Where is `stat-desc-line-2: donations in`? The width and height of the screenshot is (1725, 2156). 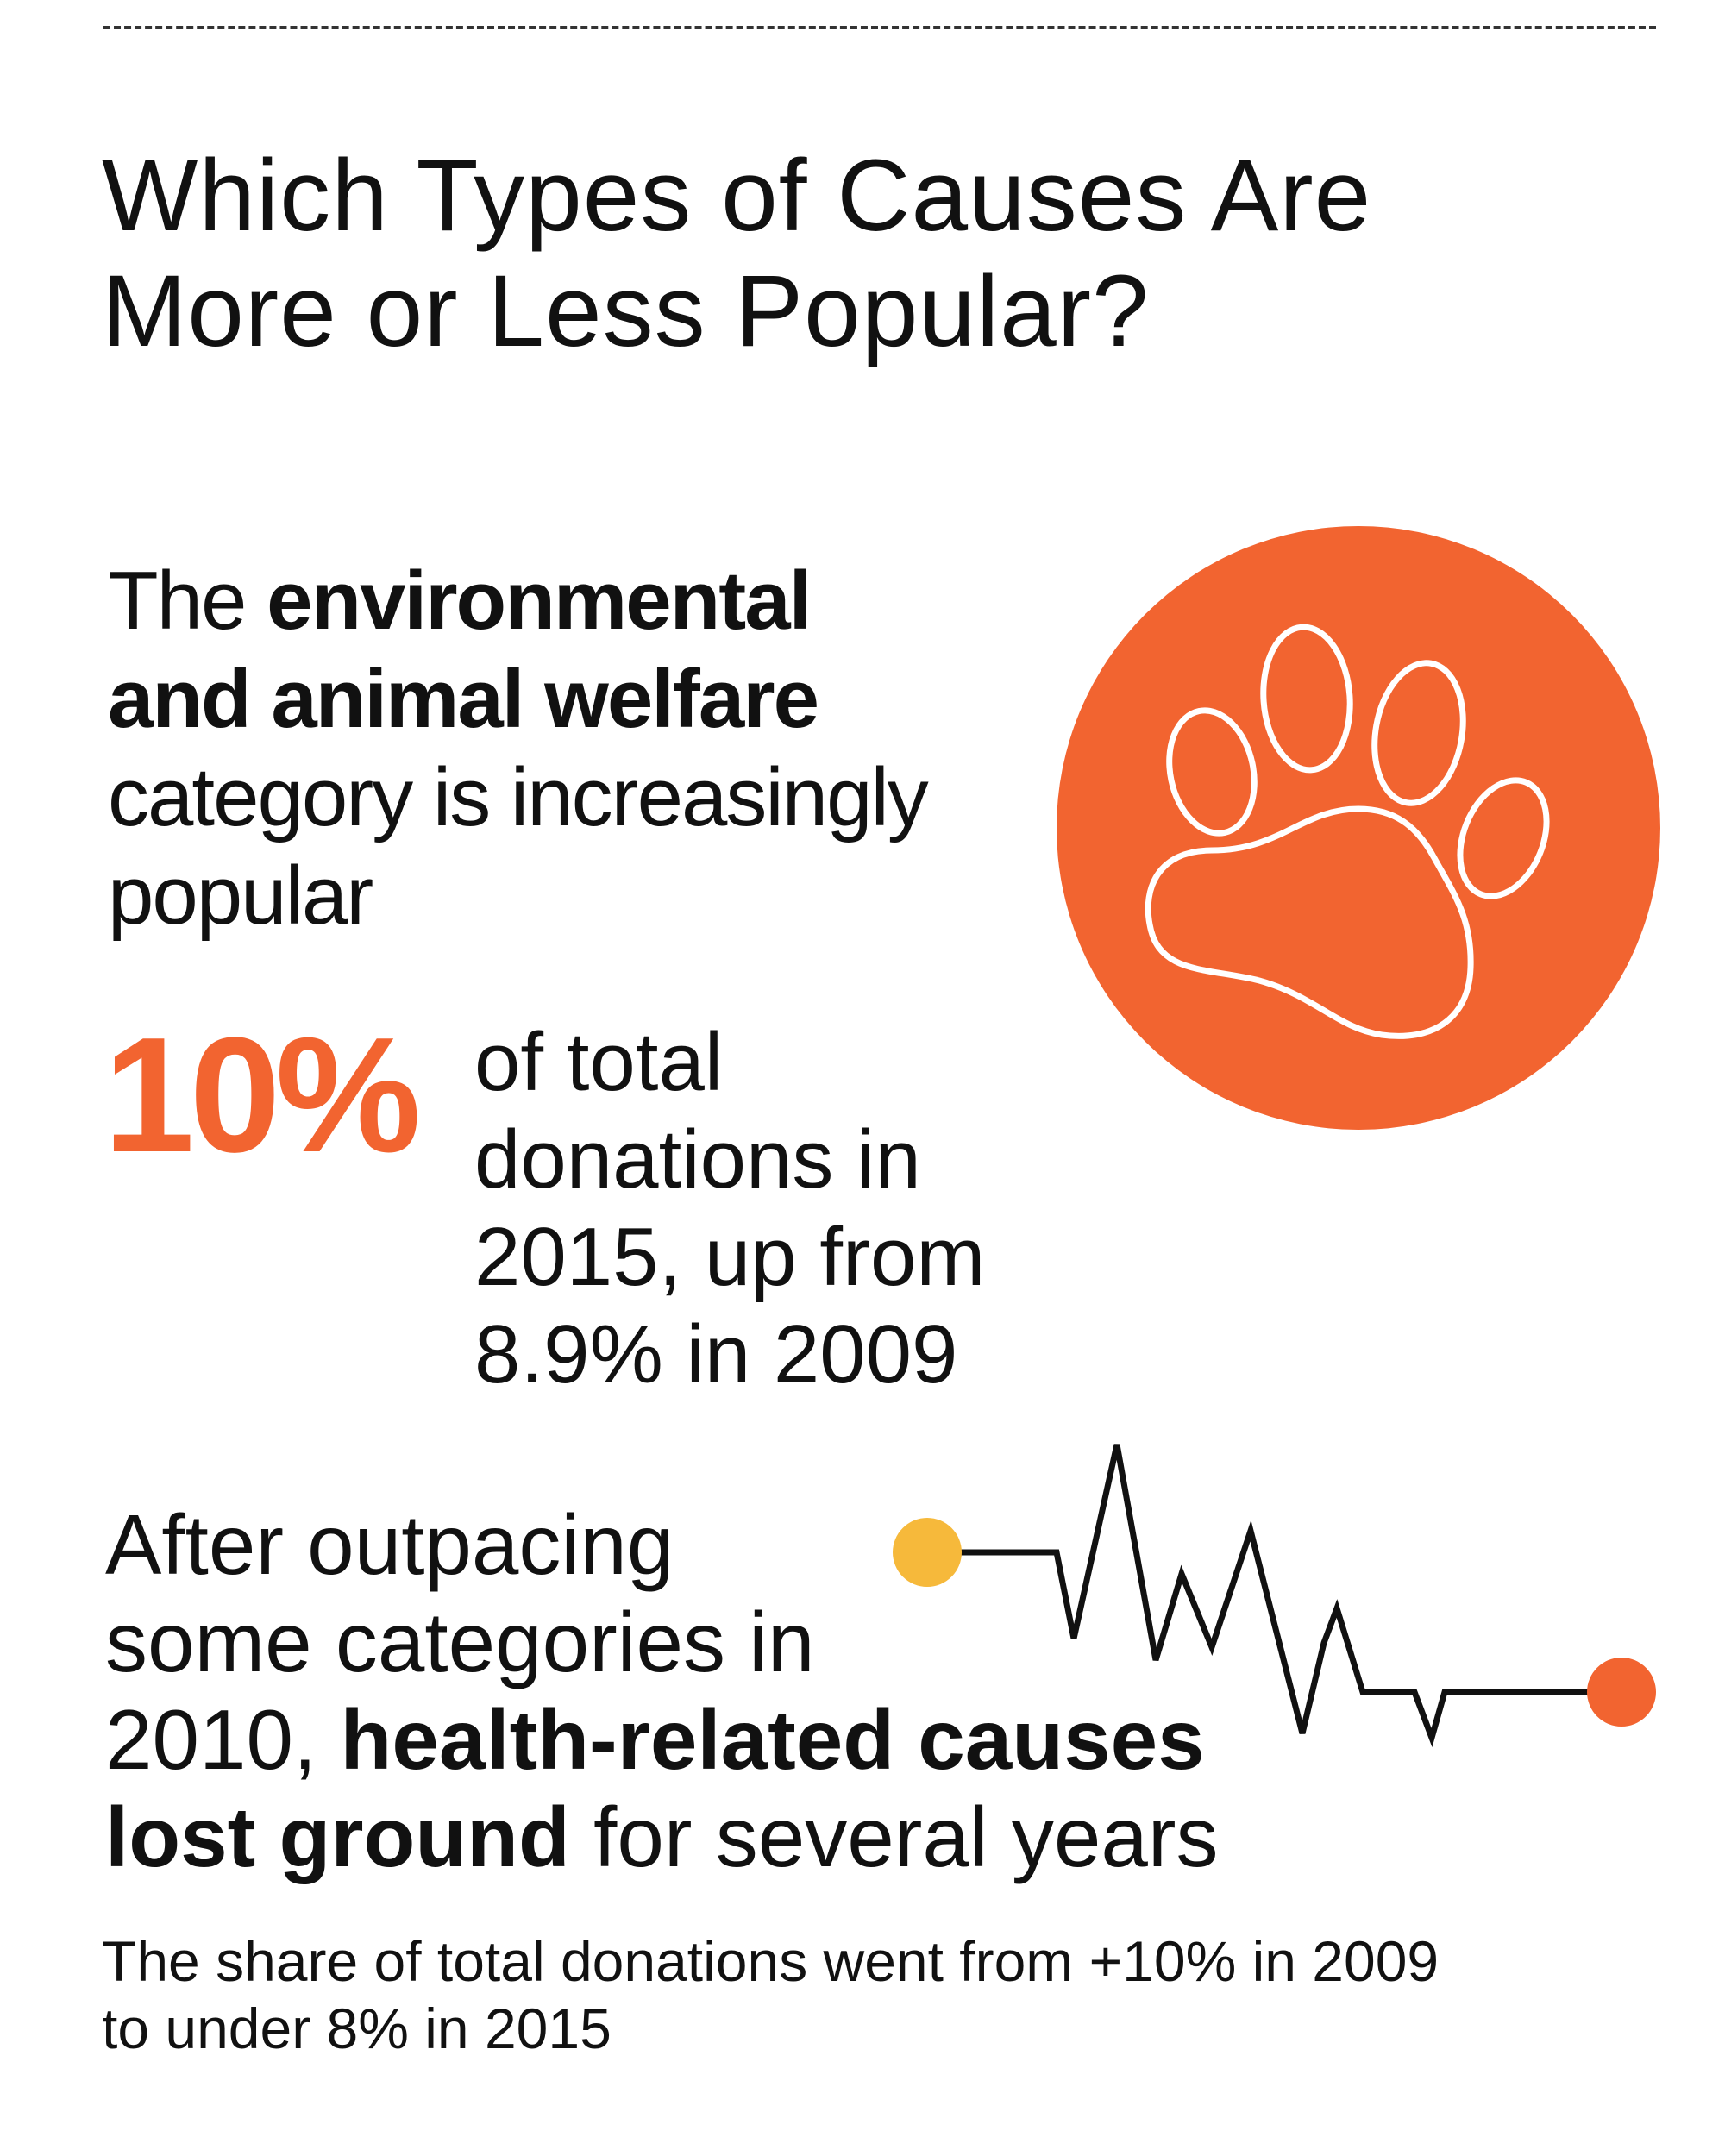
stat-desc-line-2: donations in is located at coordinates (698, 1159).